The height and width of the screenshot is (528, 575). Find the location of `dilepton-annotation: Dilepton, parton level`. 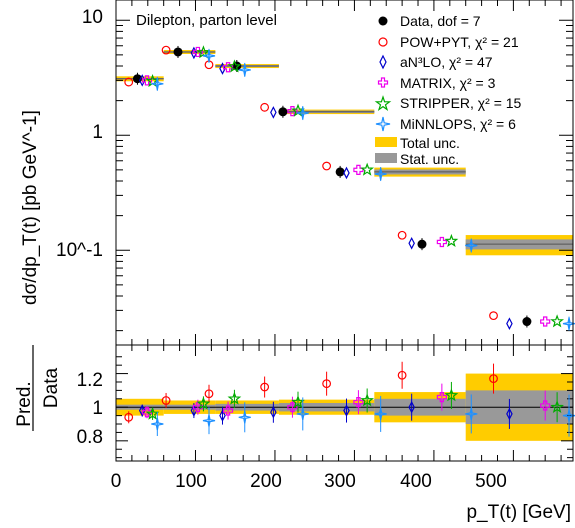

dilepton-annotation: Dilepton, parton level is located at coordinates (206, 20).